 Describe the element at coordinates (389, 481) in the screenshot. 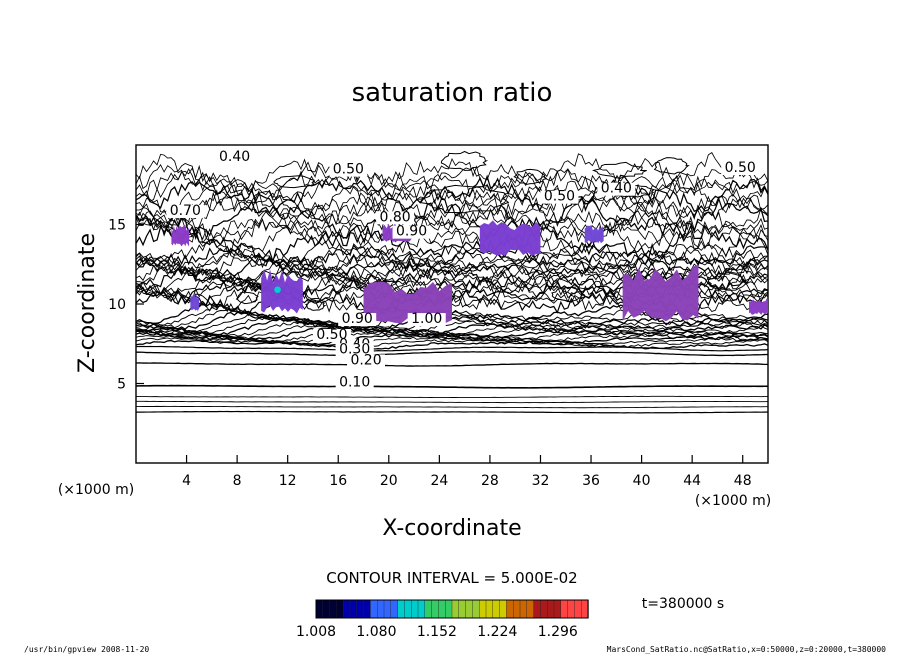

I see `x-tick-label: 20` at that location.